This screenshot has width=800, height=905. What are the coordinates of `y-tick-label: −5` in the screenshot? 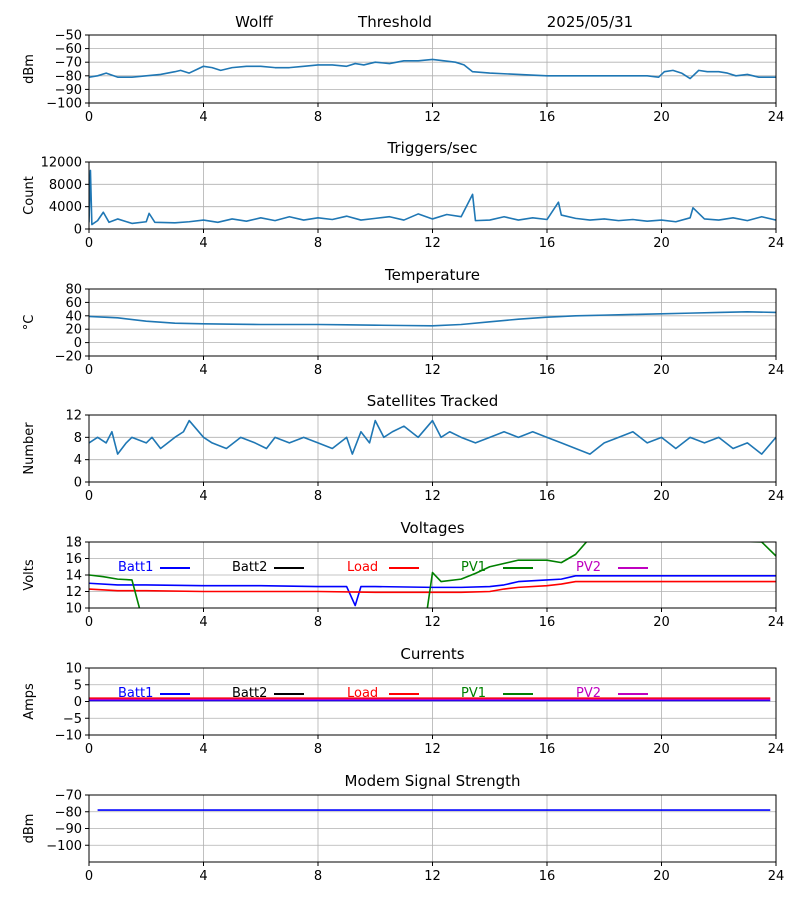 It's located at (72, 719).